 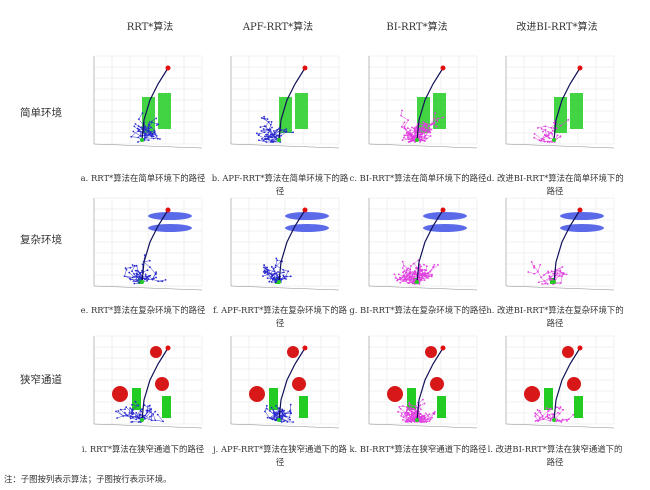 I want to click on subfigure-caption: l. 改进BI-RRT*算法在狭窄通道下的路径, so click(x=555, y=455).